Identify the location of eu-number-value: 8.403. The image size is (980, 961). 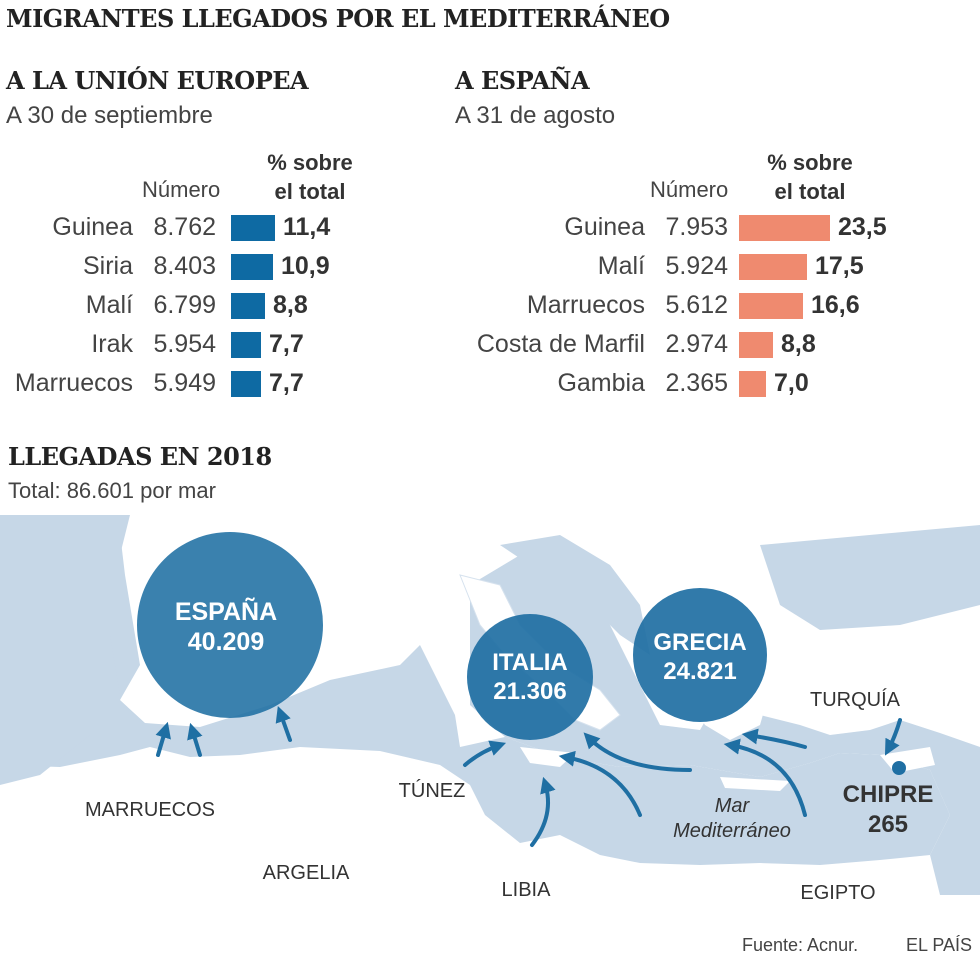
(184, 266).